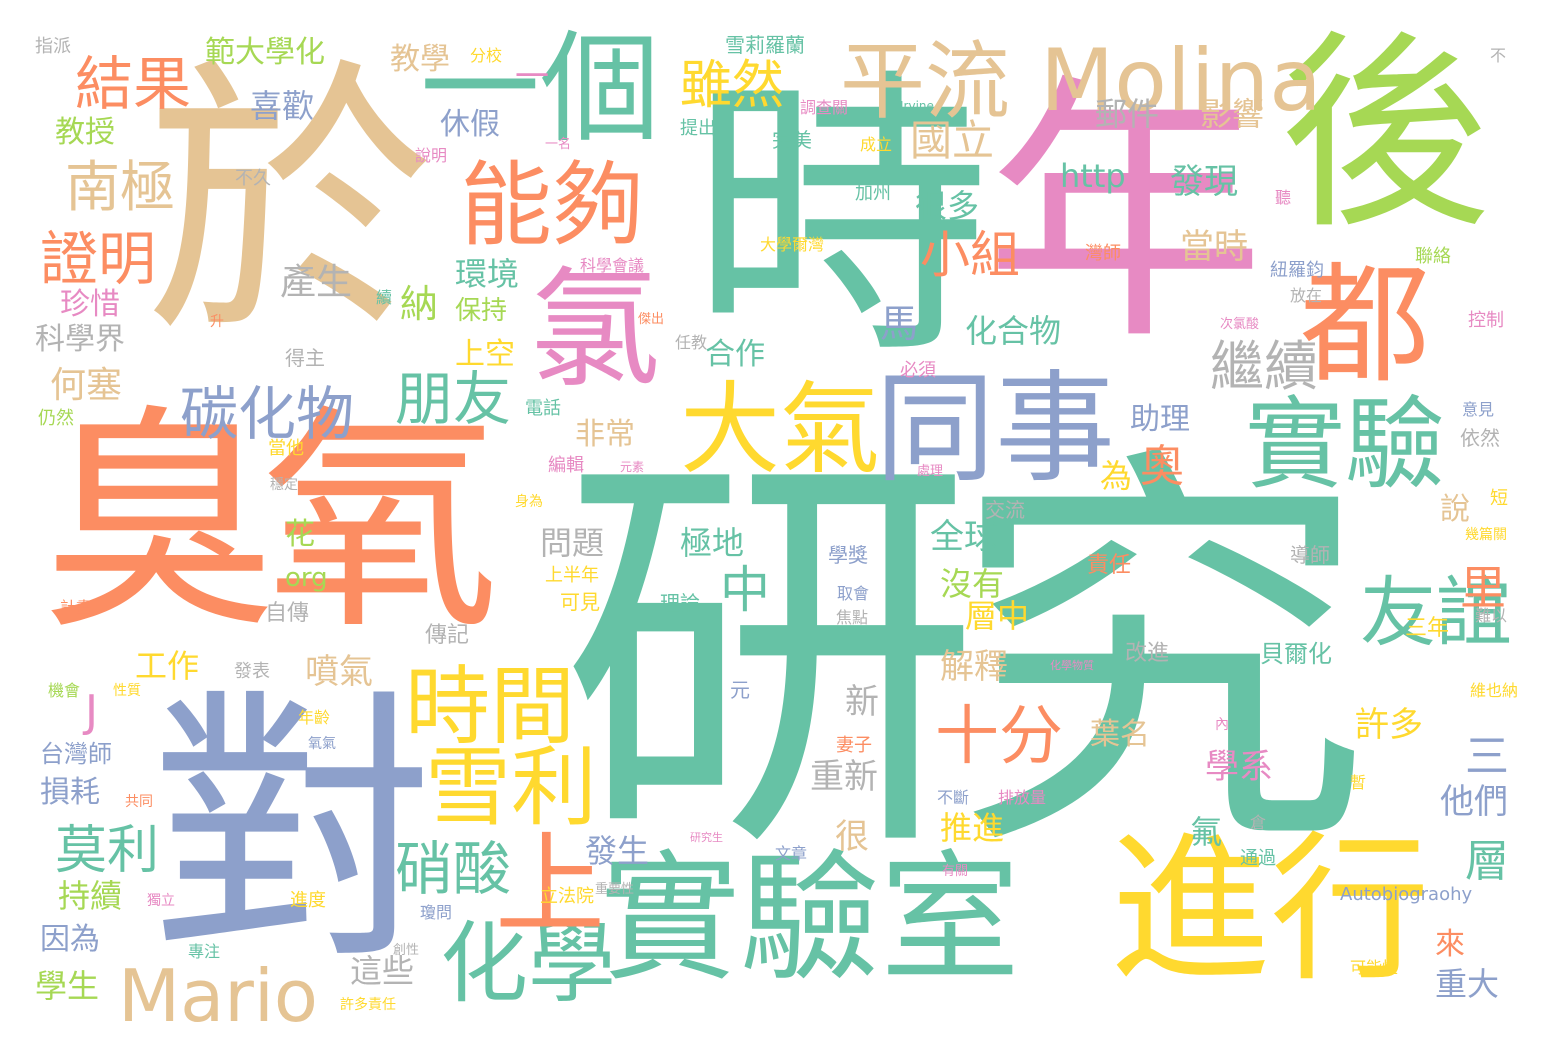  What do you see at coordinates (852, 617) in the screenshot?
I see `word-jiaodian: 焦點` at bounding box center [852, 617].